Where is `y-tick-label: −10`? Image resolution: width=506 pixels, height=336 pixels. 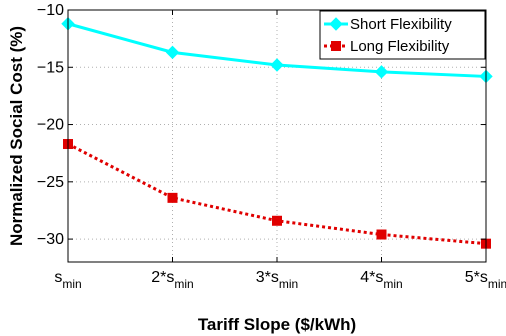
y-tick-label: −10 is located at coordinates (50, 10).